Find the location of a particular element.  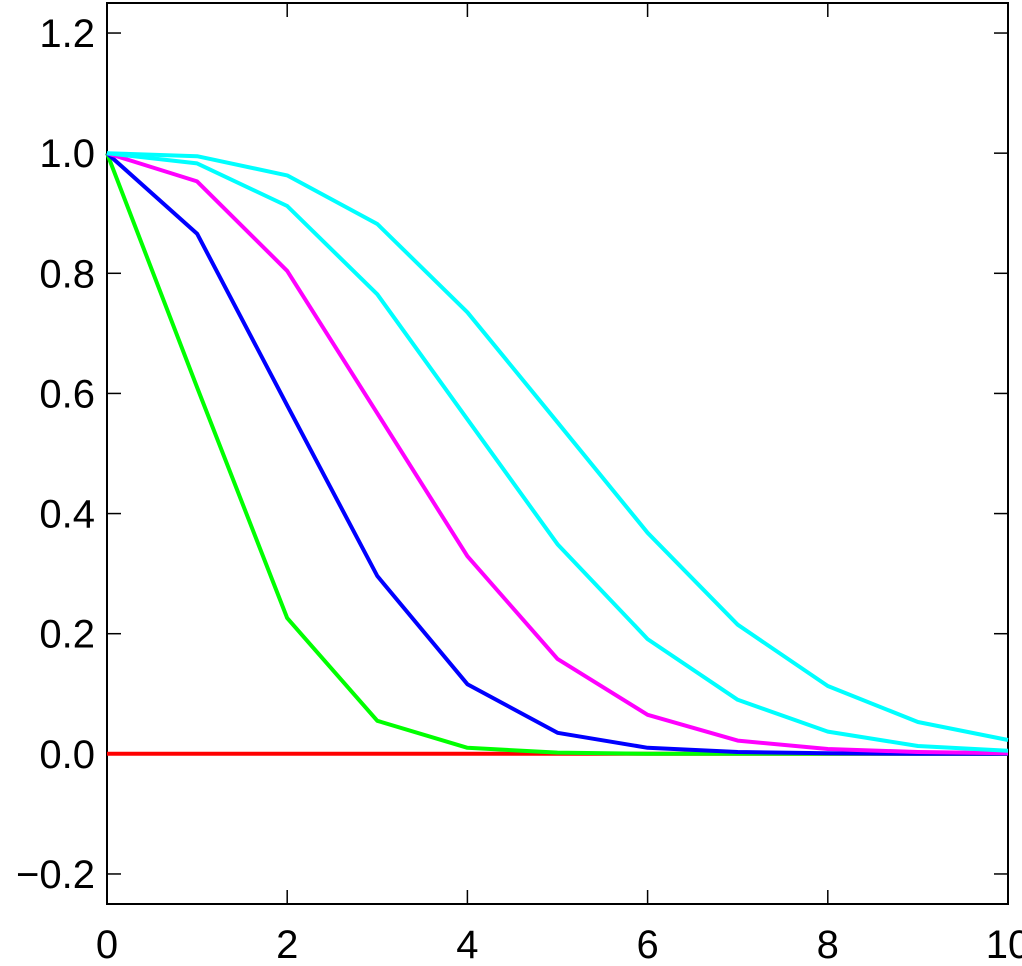

y-tick-label: 1.0 is located at coordinates (67, 154).